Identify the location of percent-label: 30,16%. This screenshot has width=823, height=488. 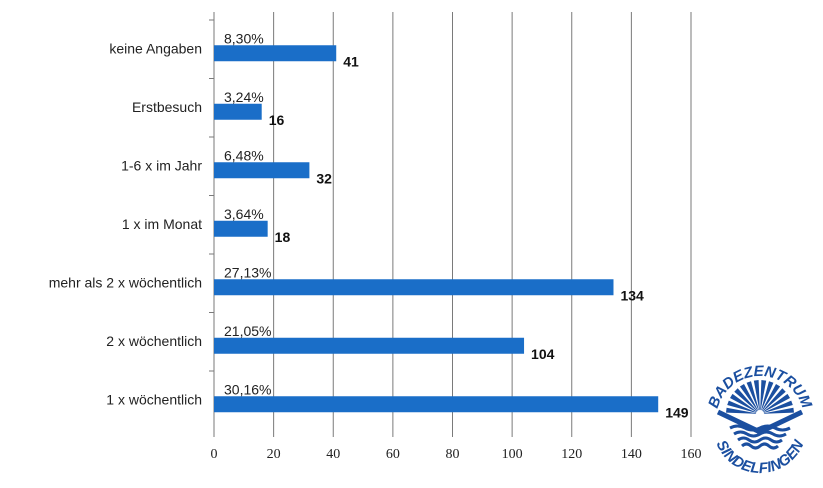
(247, 389).